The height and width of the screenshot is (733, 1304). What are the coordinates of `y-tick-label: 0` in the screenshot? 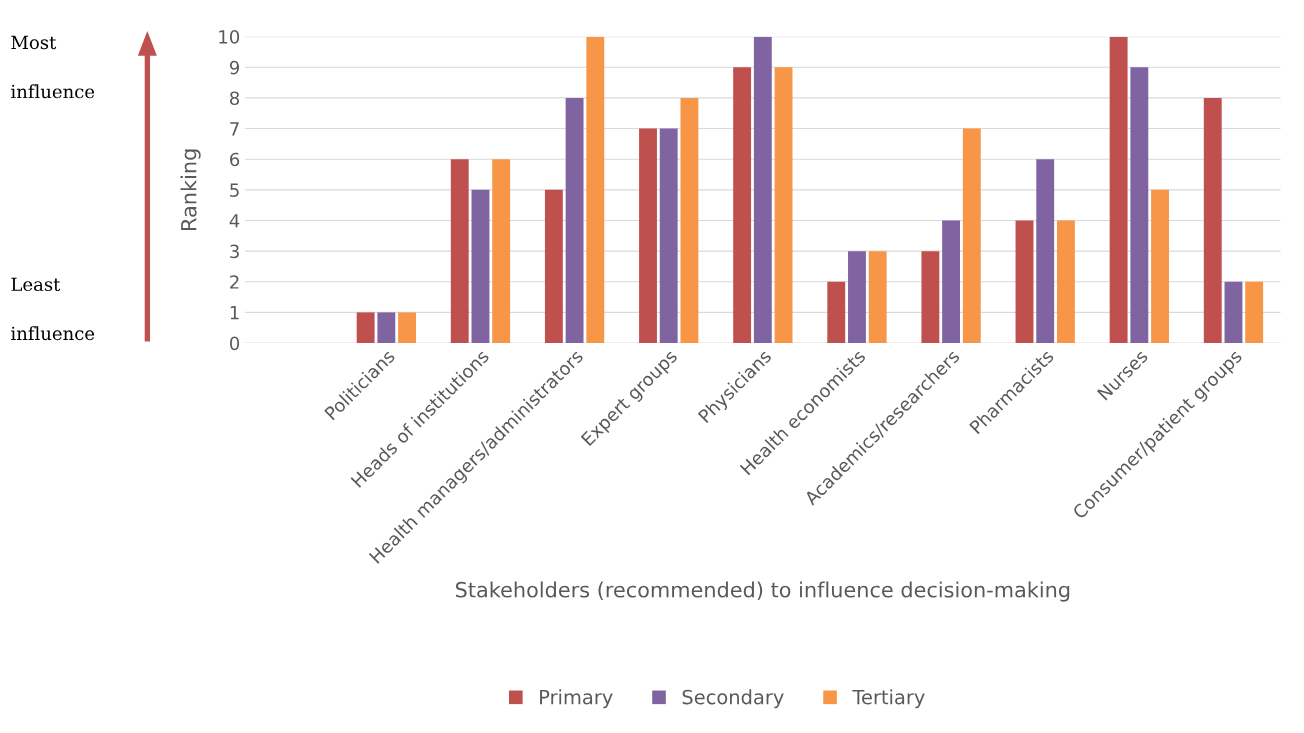 It's located at (234, 343).